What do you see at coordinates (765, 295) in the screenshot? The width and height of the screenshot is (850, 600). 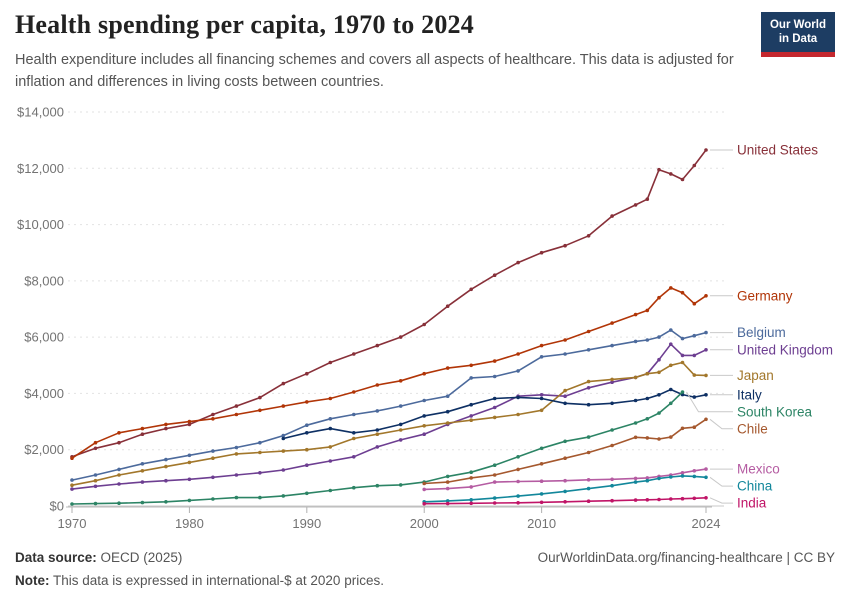 I see `series-label-germany: Germany` at bounding box center [765, 295].